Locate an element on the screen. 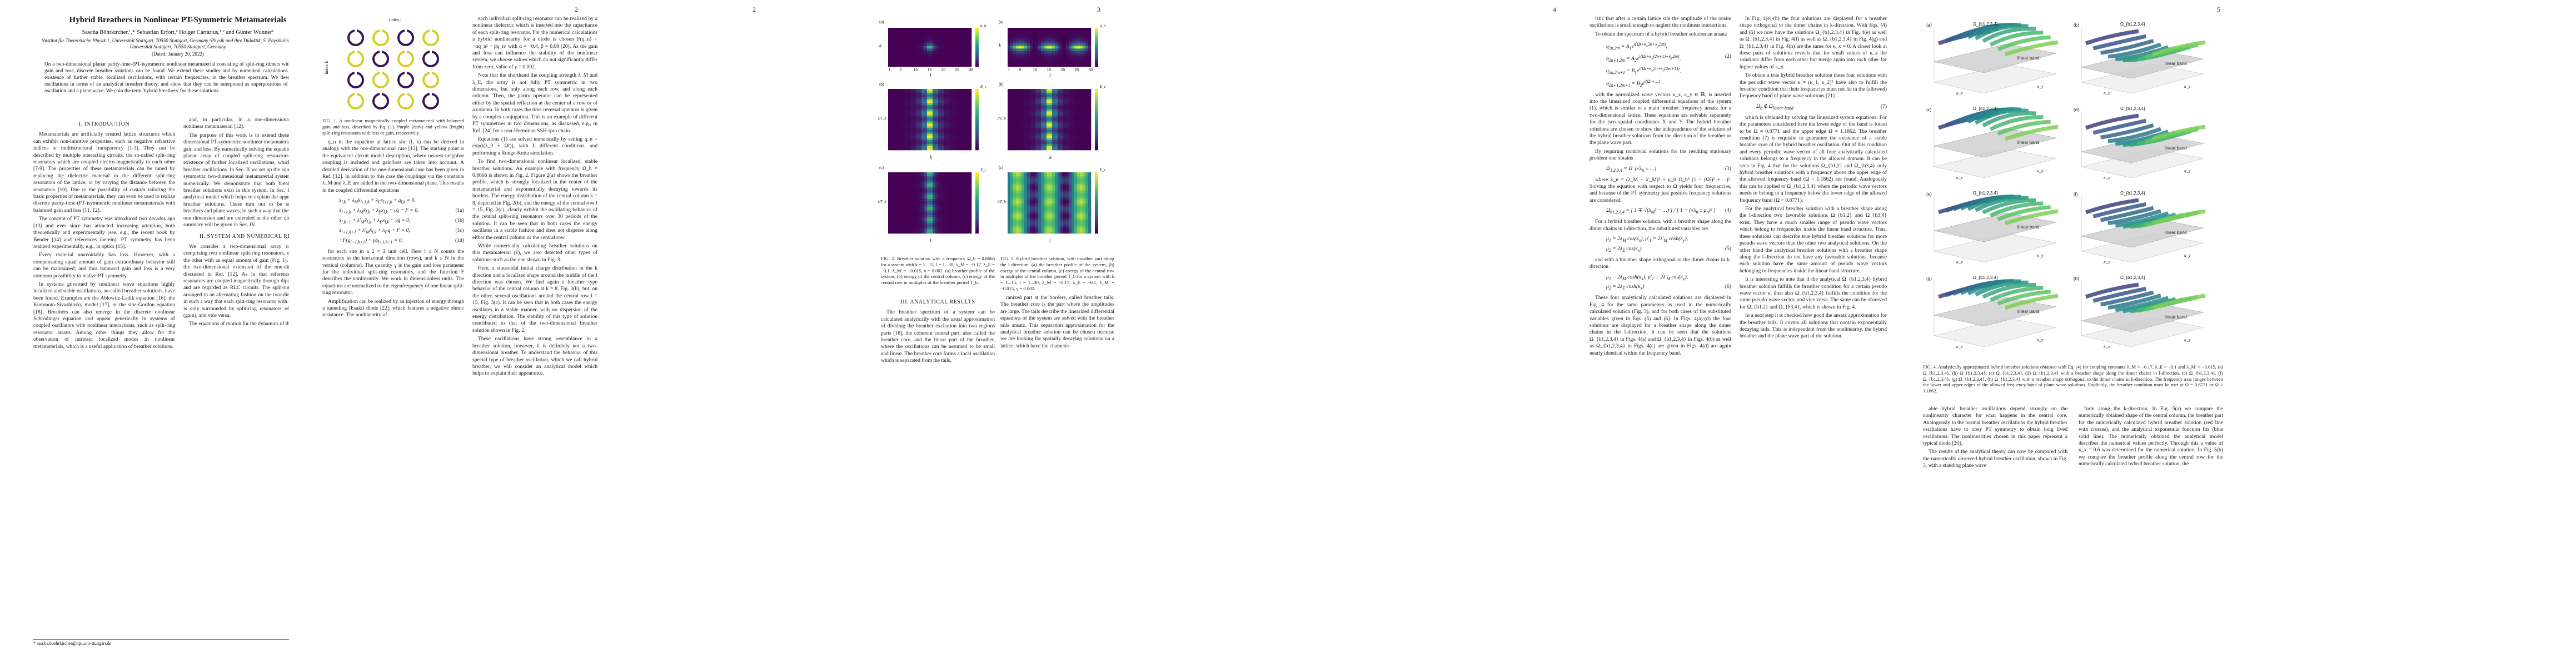 This screenshot has width=2576, height=667. surface-strip is located at coordinates (2178, 48).